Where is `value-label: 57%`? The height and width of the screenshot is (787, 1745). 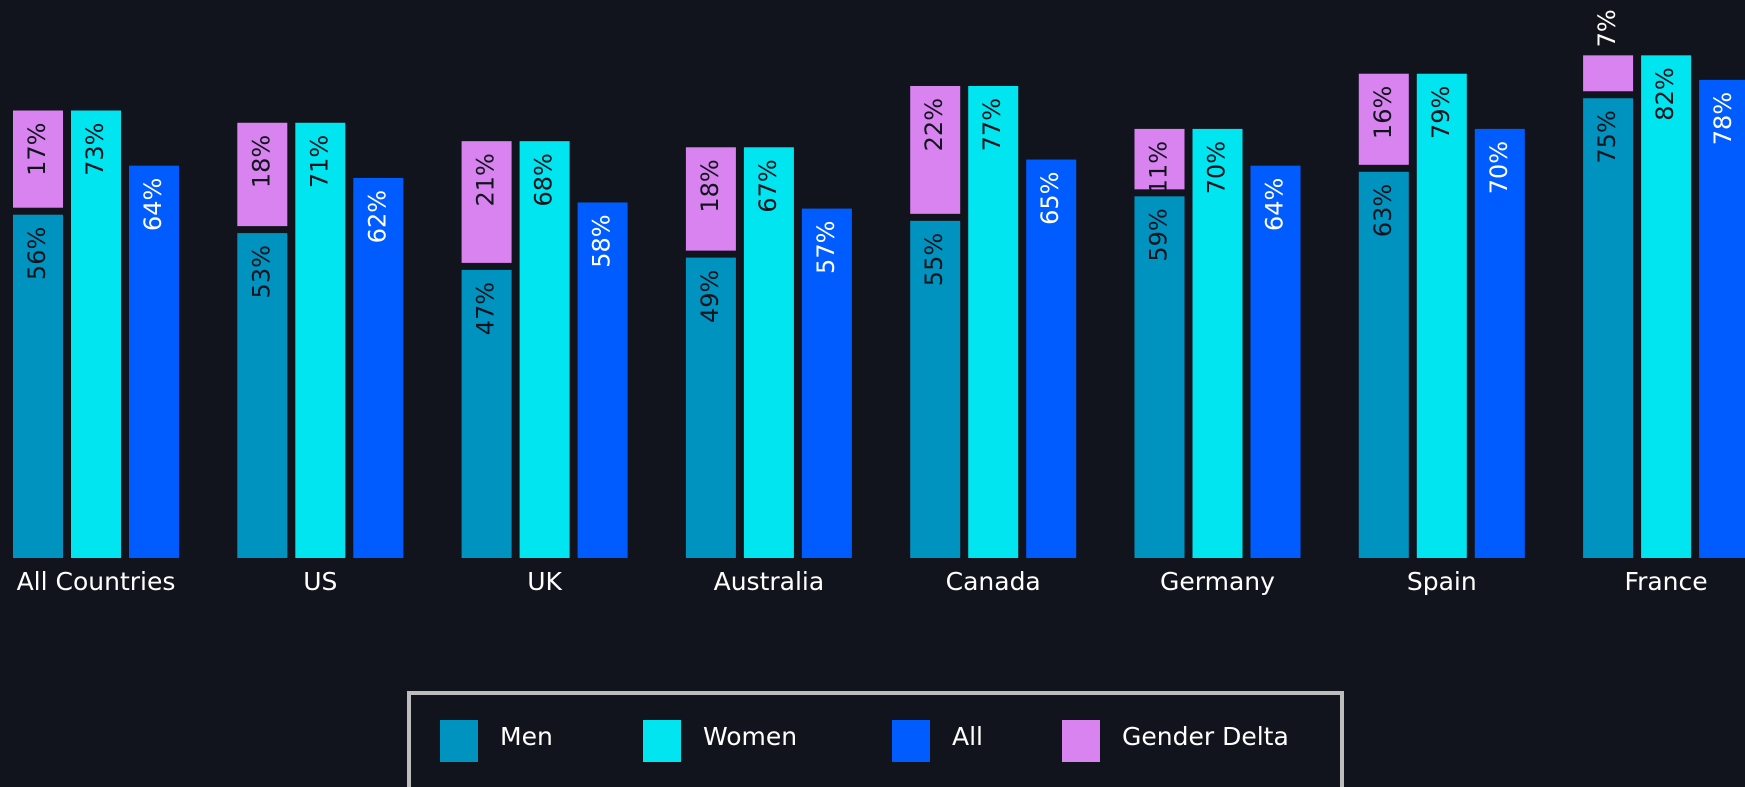 value-label: 57% is located at coordinates (826, 247).